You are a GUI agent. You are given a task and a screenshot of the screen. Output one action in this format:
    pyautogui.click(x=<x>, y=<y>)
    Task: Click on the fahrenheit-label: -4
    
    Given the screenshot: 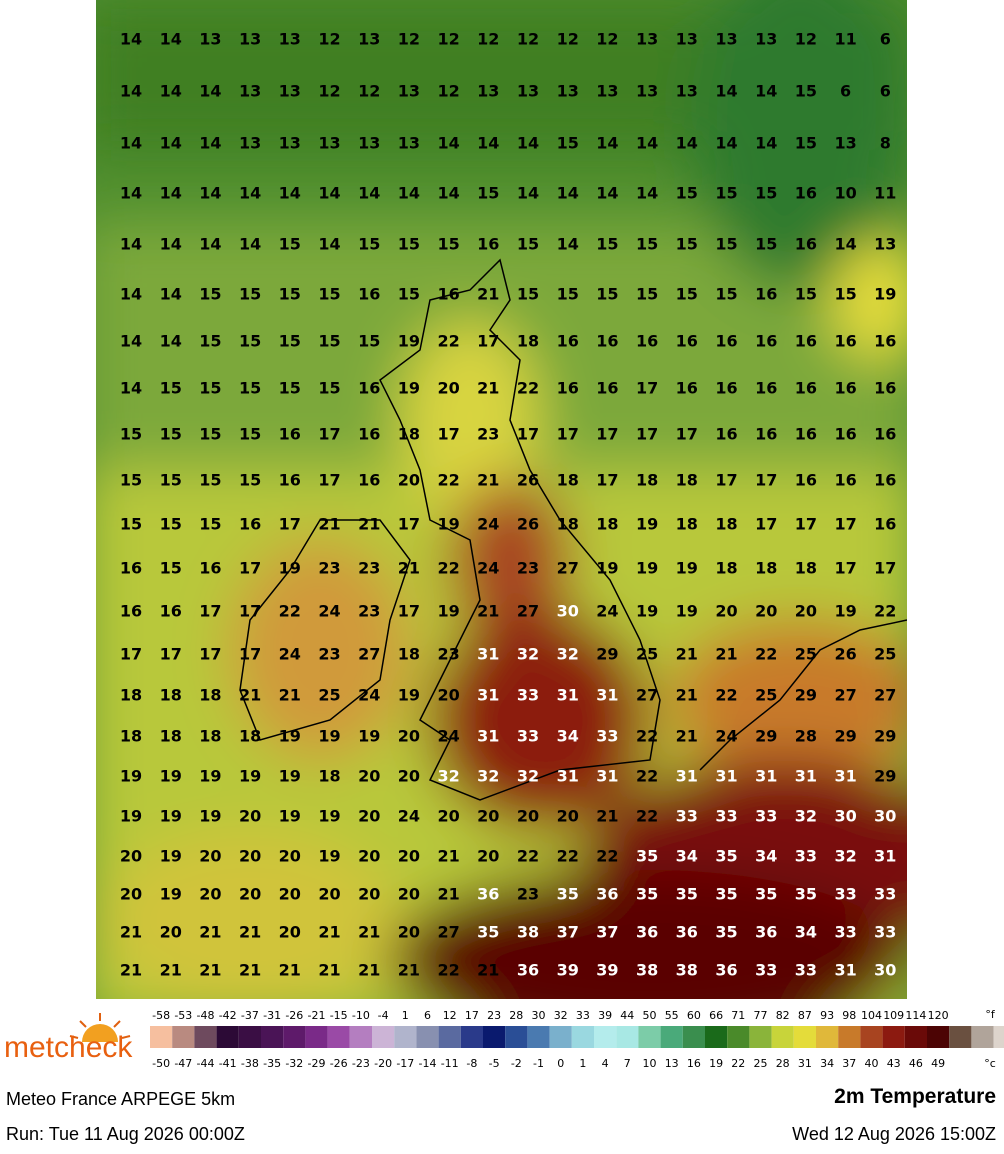 What is the action you would take?
    pyautogui.click(x=383, y=1015)
    